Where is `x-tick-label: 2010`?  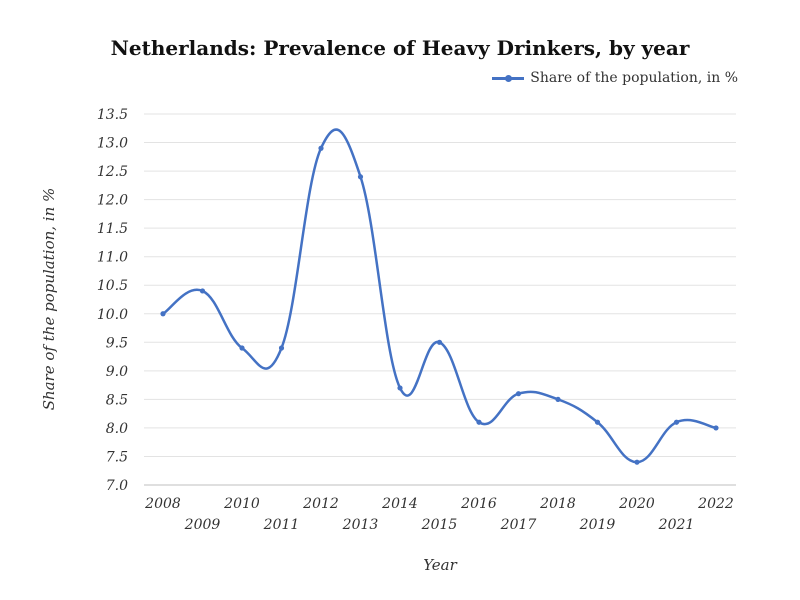 x-tick-label: 2010 is located at coordinates (241, 504).